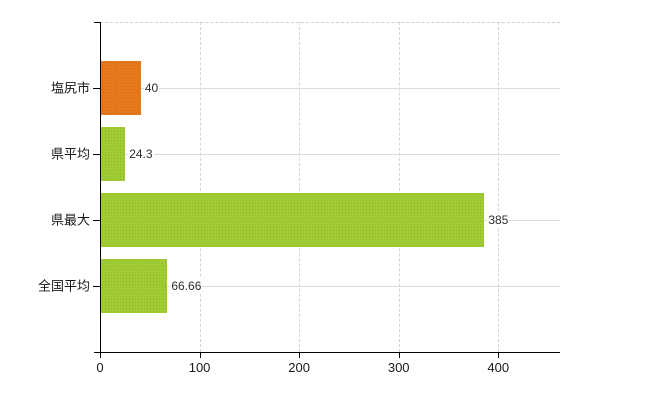  What do you see at coordinates (299, 367) in the screenshot?
I see `x-tick-label: 200` at bounding box center [299, 367].